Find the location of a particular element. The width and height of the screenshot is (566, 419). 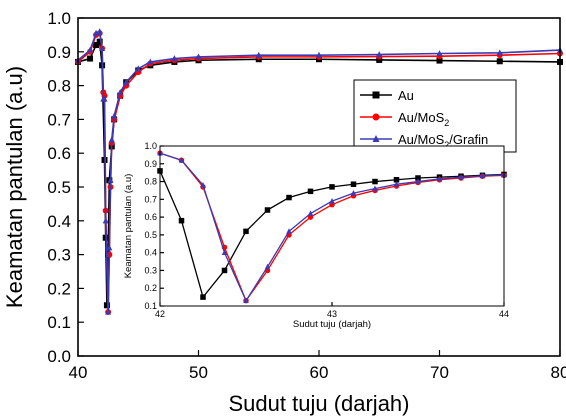

legend-label-suffix: /Grafin is located at coordinates (468, 139).